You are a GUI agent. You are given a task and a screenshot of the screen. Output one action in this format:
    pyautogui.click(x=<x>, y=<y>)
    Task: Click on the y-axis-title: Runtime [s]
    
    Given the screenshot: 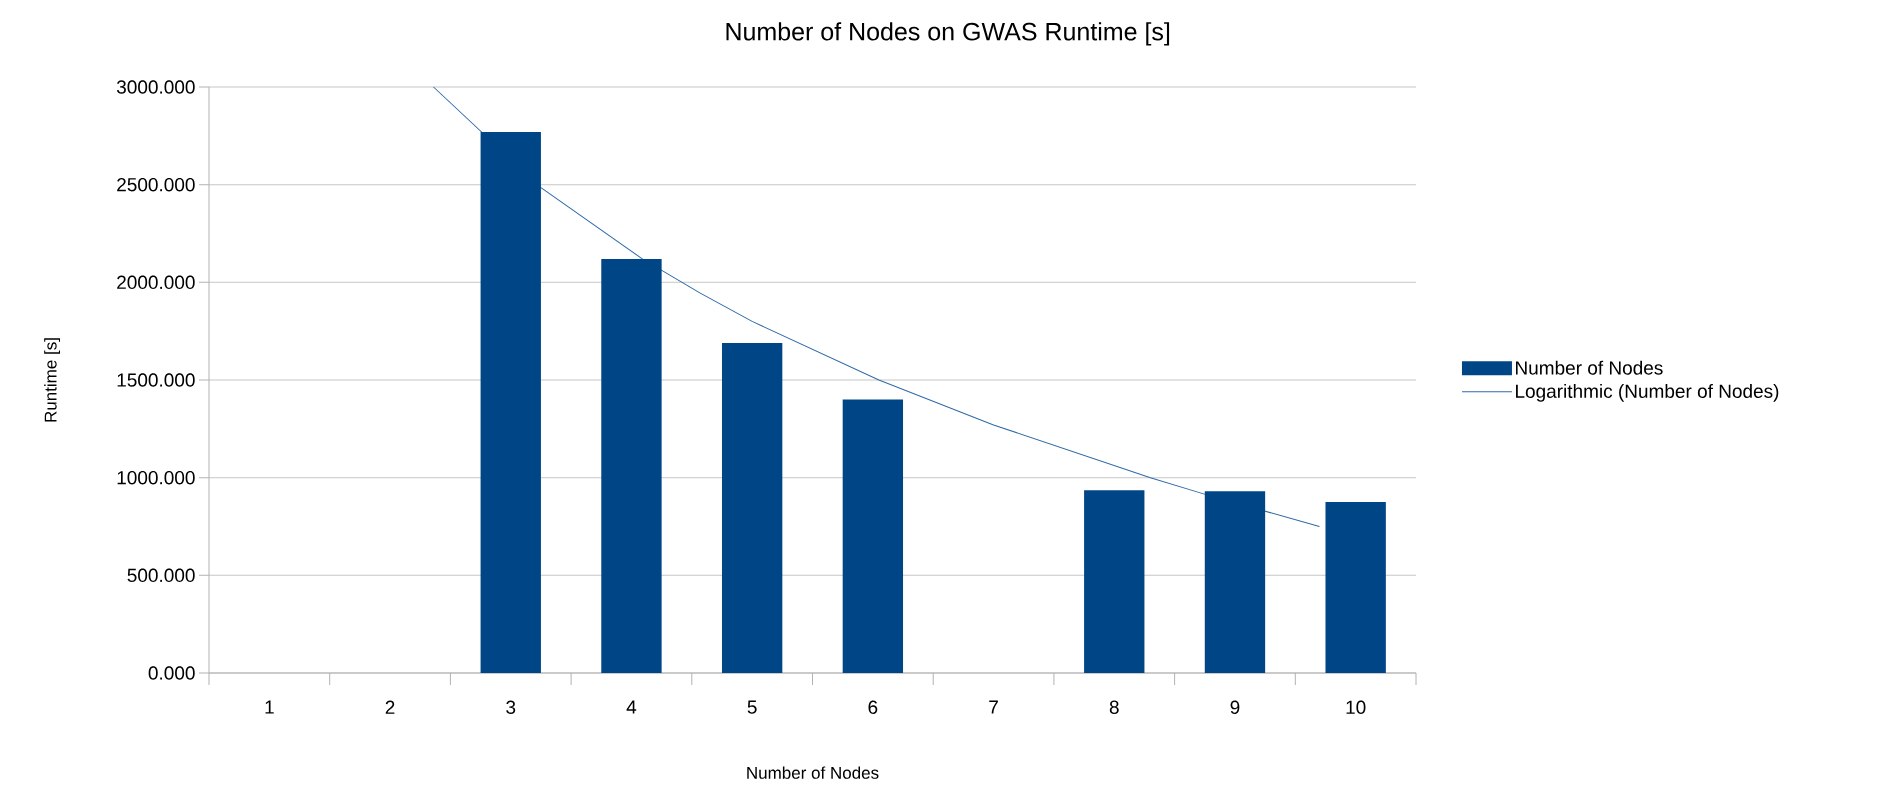 What is the action you would take?
    pyautogui.click(x=52, y=380)
    